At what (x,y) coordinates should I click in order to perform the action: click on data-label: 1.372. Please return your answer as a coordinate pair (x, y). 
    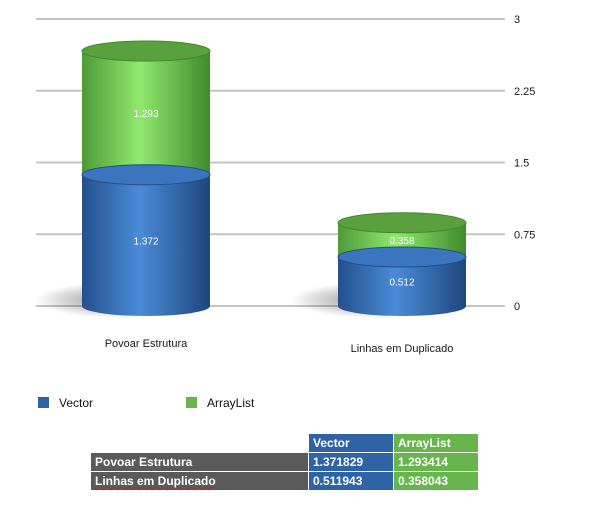
    Looking at the image, I should click on (145, 241).